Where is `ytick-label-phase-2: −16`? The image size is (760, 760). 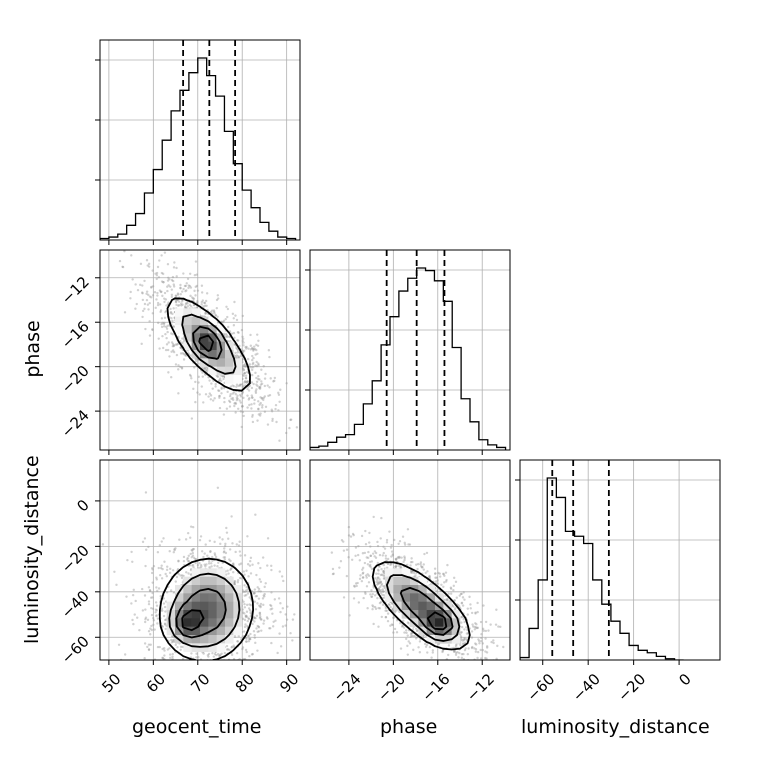
ytick-label-phase-2: −16 is located at coordinates (75, 334).